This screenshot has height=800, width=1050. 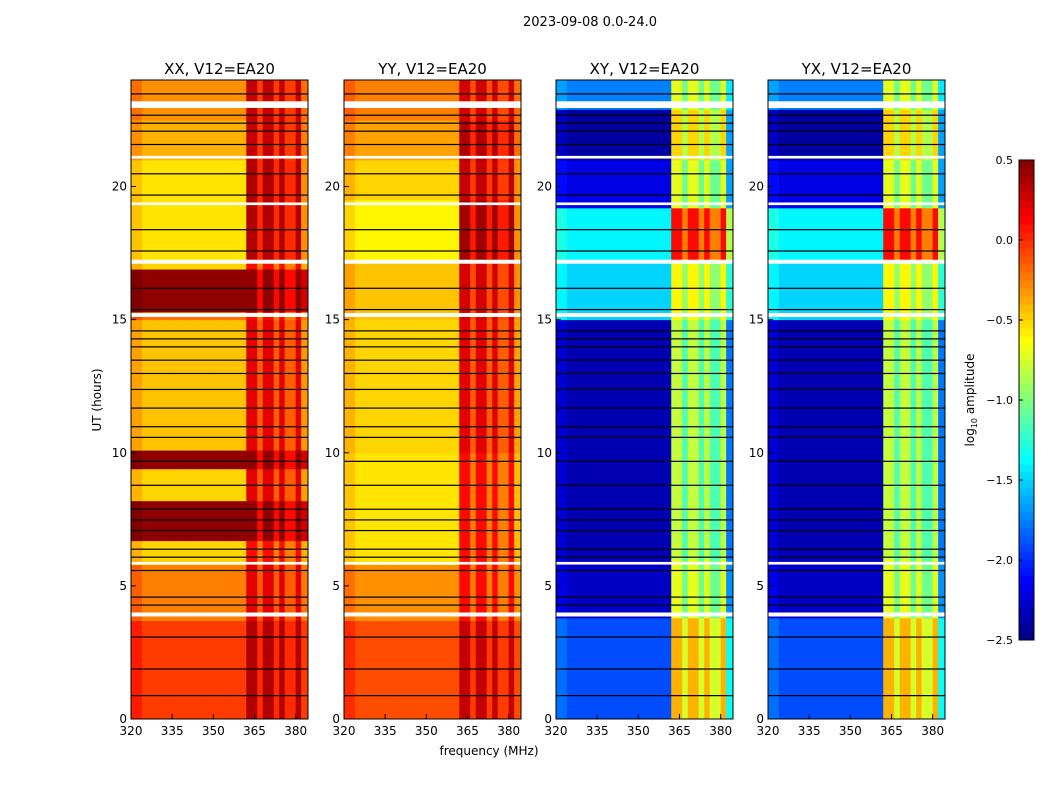 What do you see at coordinates (809, 731) in the screenshot?
I see `x-tick-label: 335` at bounding box center [809, 731].